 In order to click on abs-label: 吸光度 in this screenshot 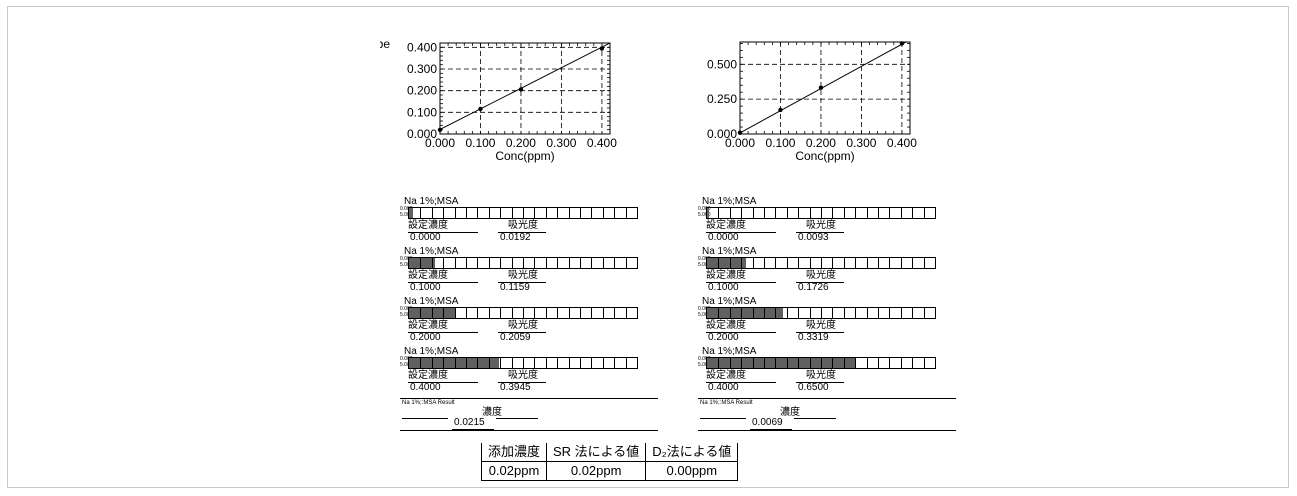, I will do `click(523, 375)`.